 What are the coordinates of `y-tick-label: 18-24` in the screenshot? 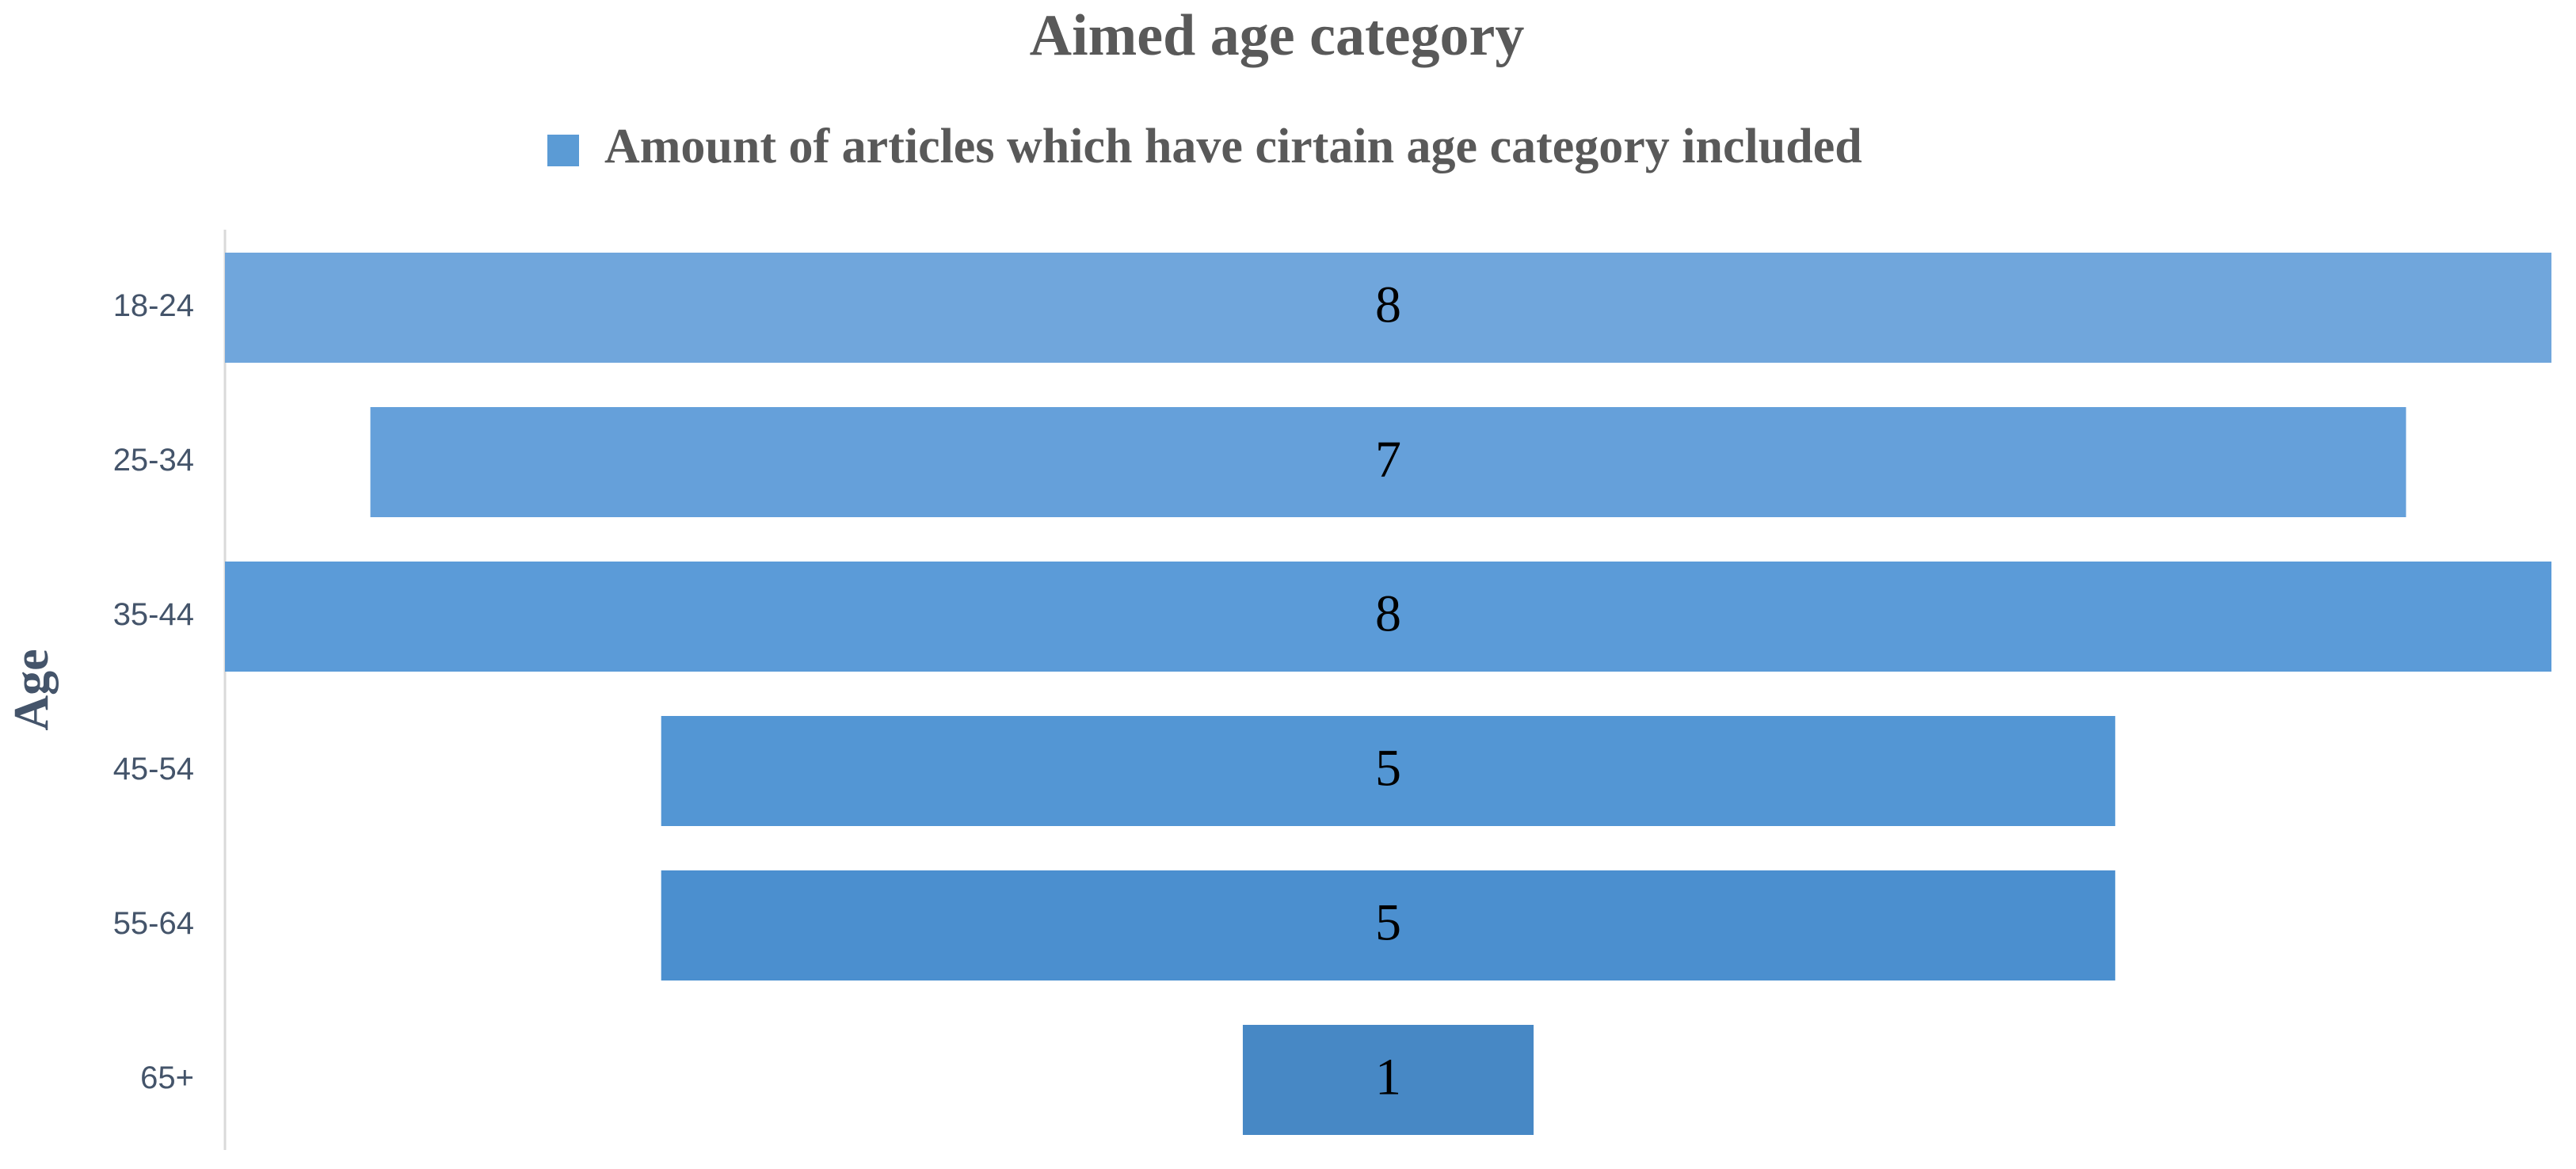 It's located at (154, 305).